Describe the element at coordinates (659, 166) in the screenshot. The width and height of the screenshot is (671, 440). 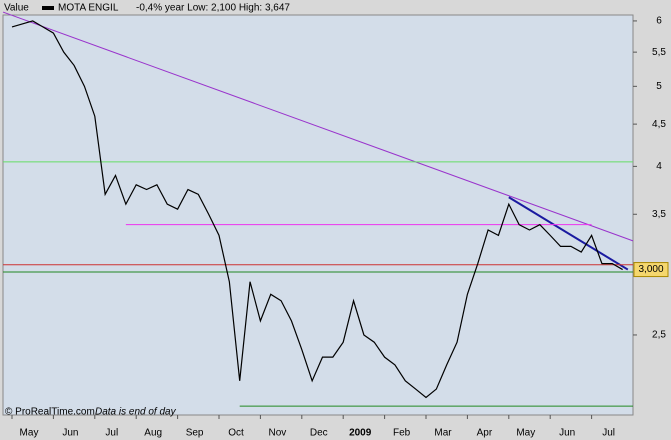
I see `y-tick-label: 4` at that location.